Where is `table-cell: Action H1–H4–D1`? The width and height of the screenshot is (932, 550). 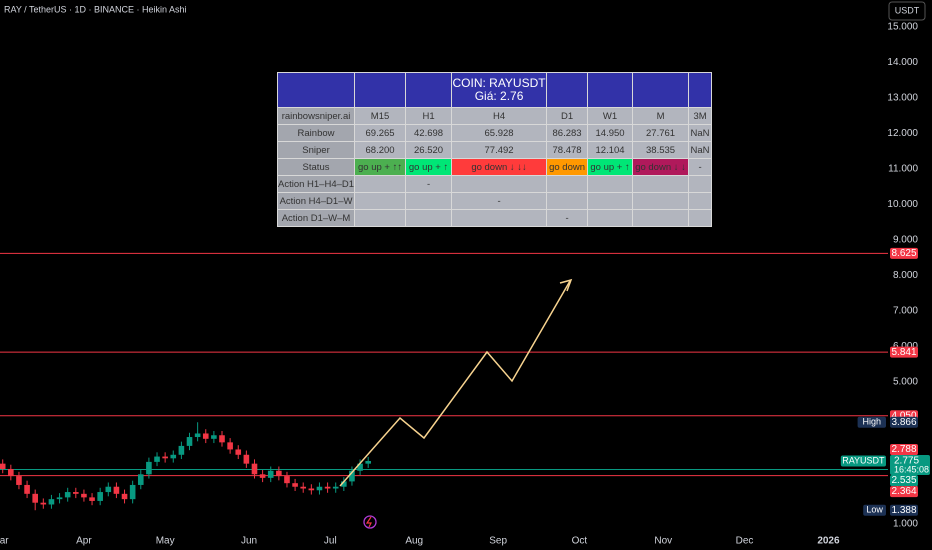
table-cell: Action H1–H4–D1 is located at coordinates (316, 184).